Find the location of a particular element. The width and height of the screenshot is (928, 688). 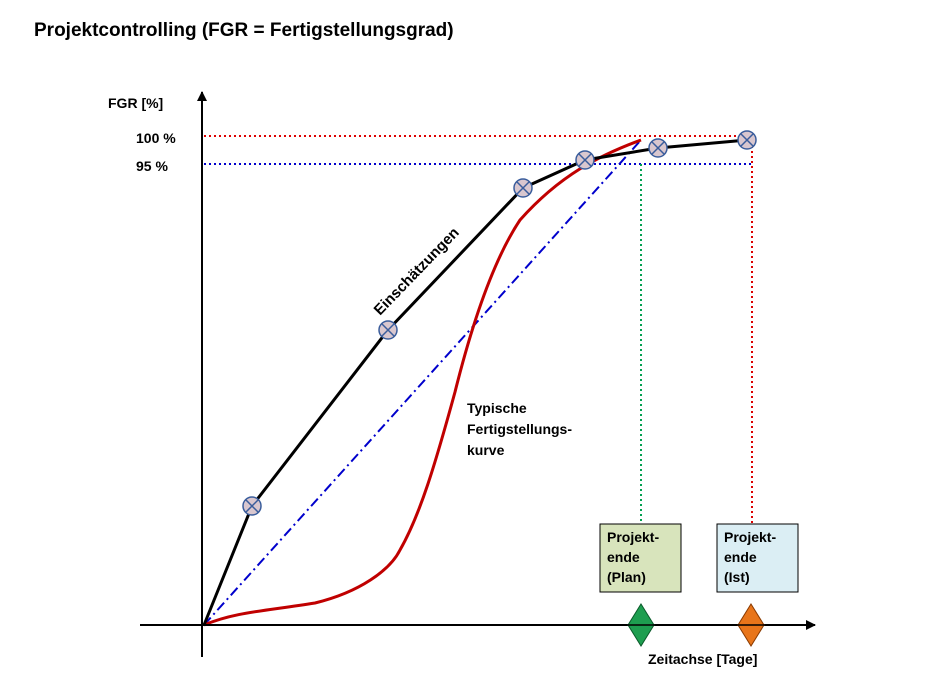

actual-end-diamond is located at coordinates (751, 625).